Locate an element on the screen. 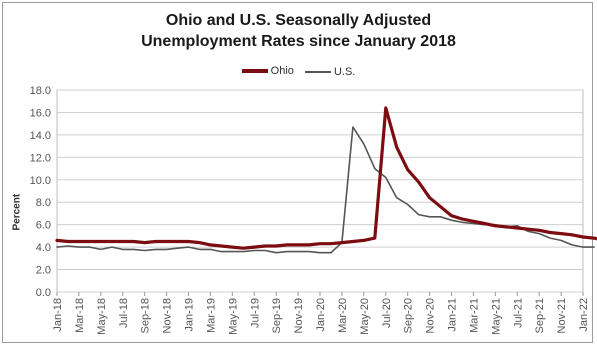  x-tick-label: Nov-21 is located at coordinates (562, 315).